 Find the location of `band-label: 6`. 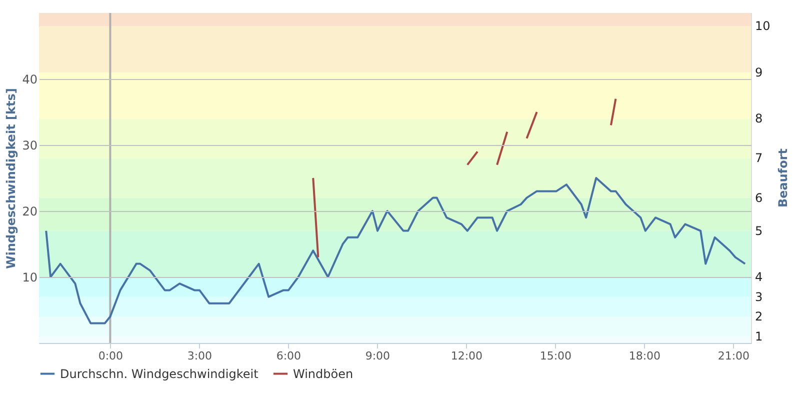

band-label: 6 is located at coordinates (759, 197).